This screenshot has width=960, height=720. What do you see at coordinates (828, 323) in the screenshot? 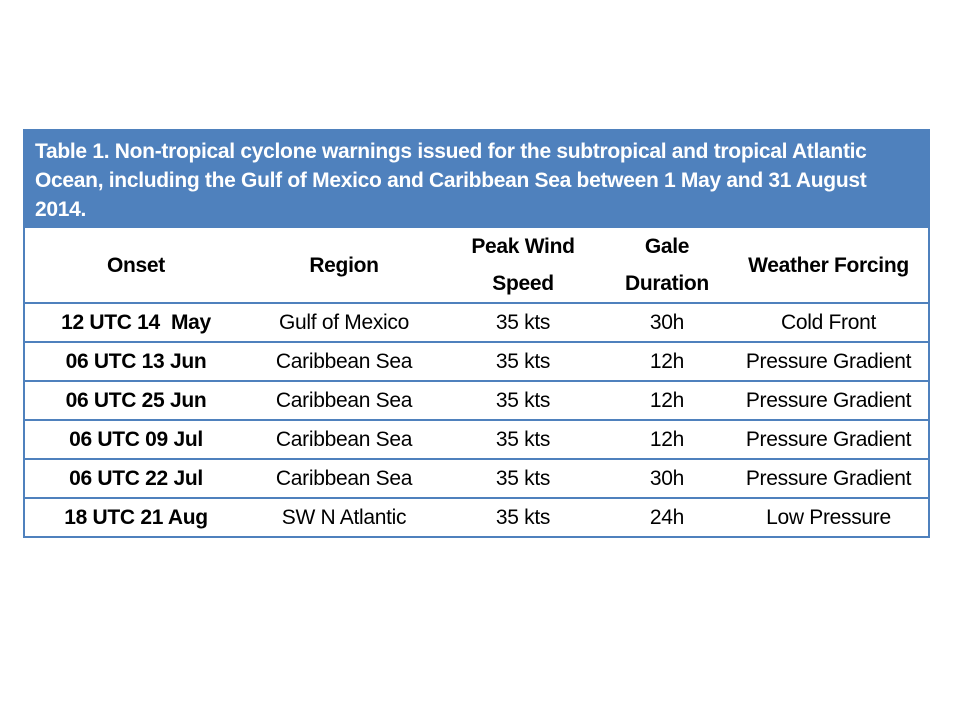
I see `cell-forcing: Cold Front` at bounding box center [828, 323].